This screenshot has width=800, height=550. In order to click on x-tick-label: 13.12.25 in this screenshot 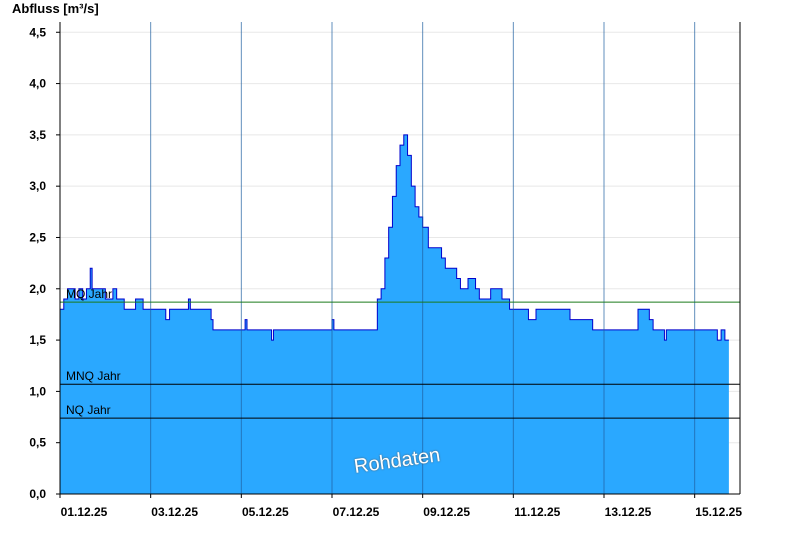, I will do `click(628, 512)`.